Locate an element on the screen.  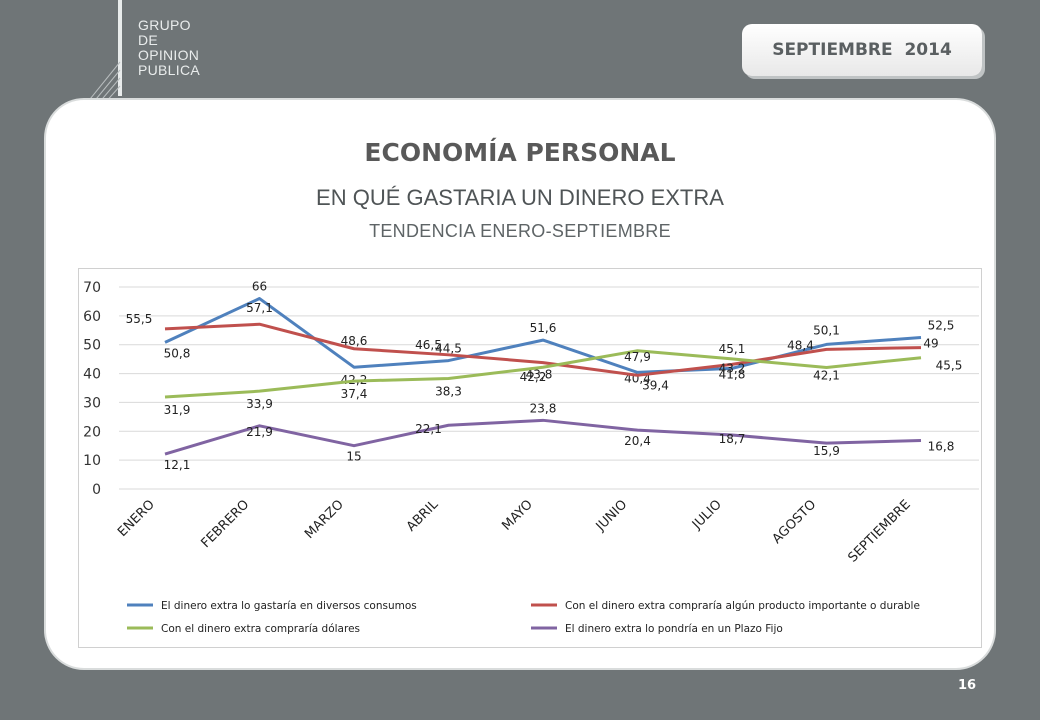
data-label: 45,1 is located at coordinates (732, 349).